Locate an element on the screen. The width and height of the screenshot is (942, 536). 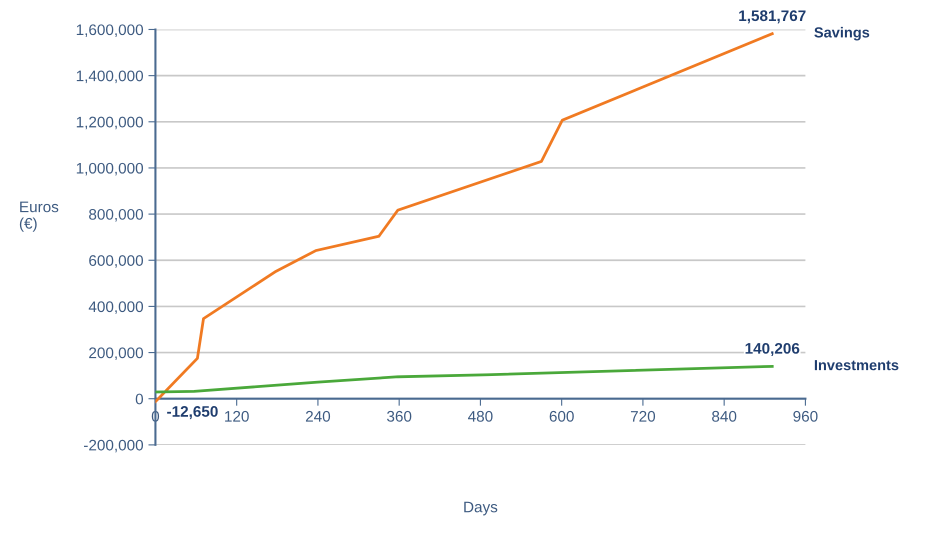
y-tick-label: 200,000 is located at coordinates (116, 353).